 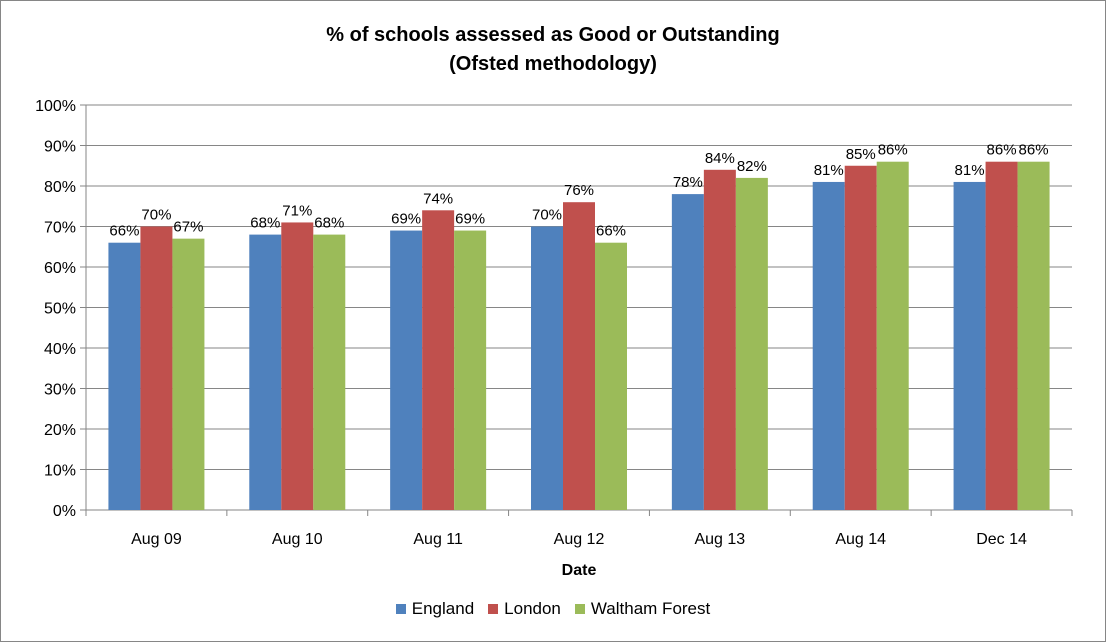 I want to click on legend-swatch-waltham-forest, so click(x=579, y=609).